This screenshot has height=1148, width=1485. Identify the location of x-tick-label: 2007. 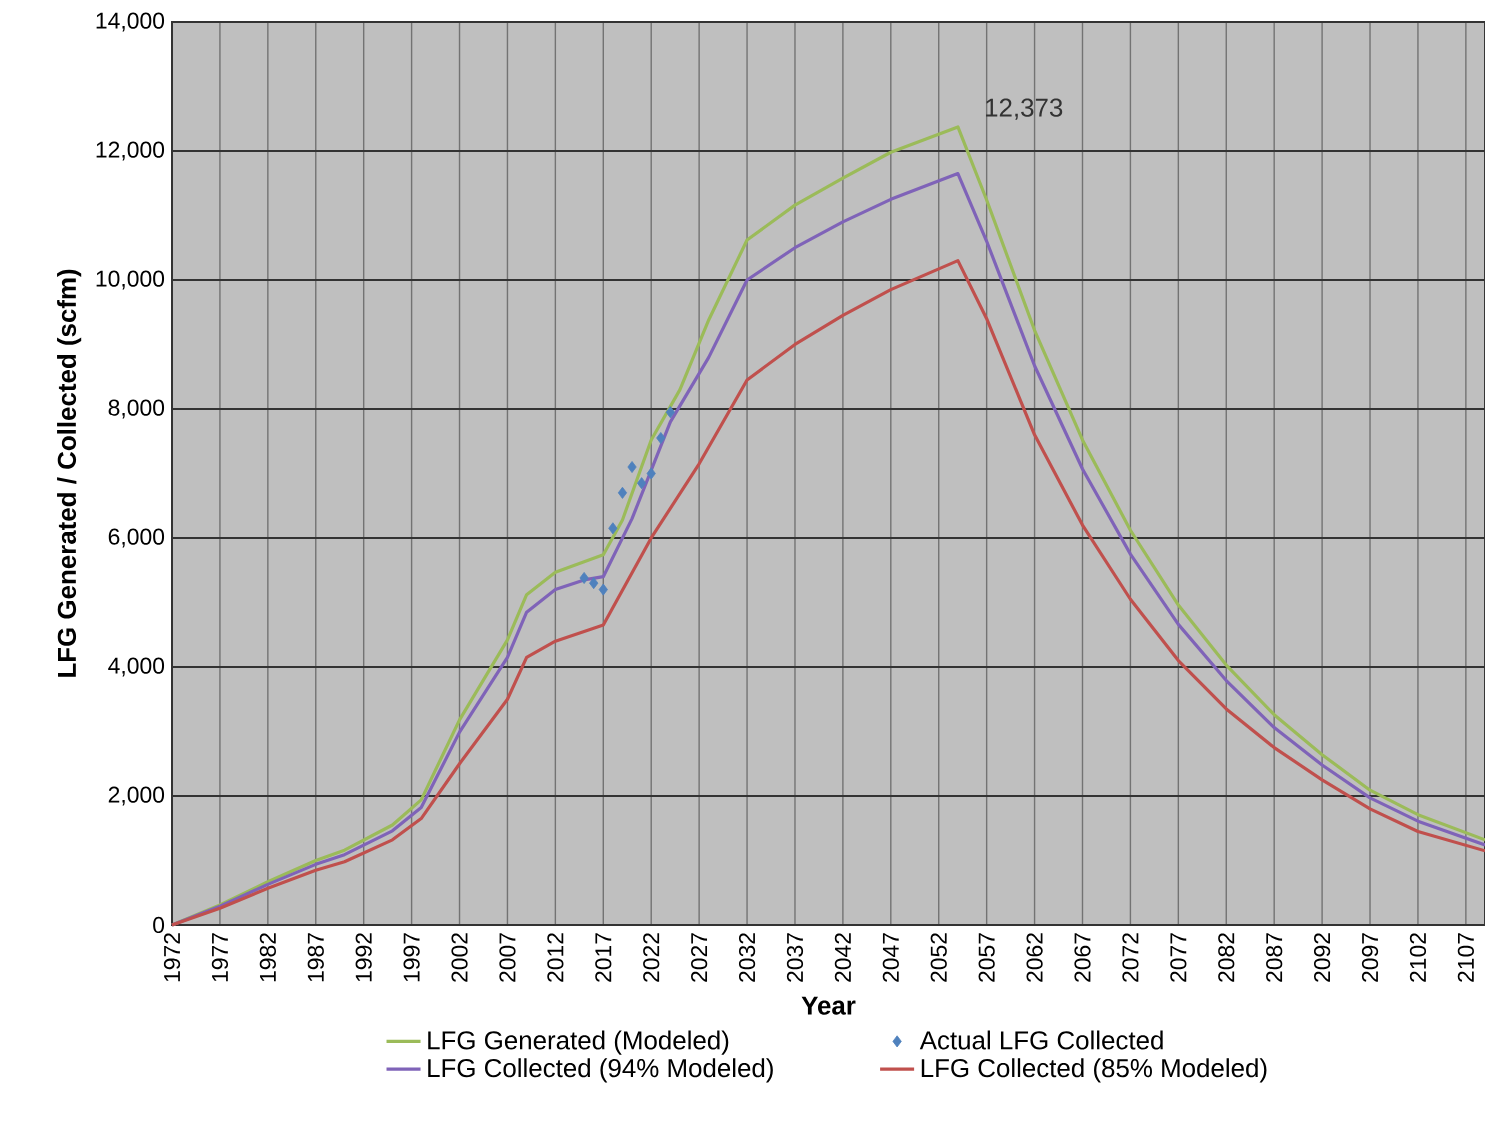
(507, 957).